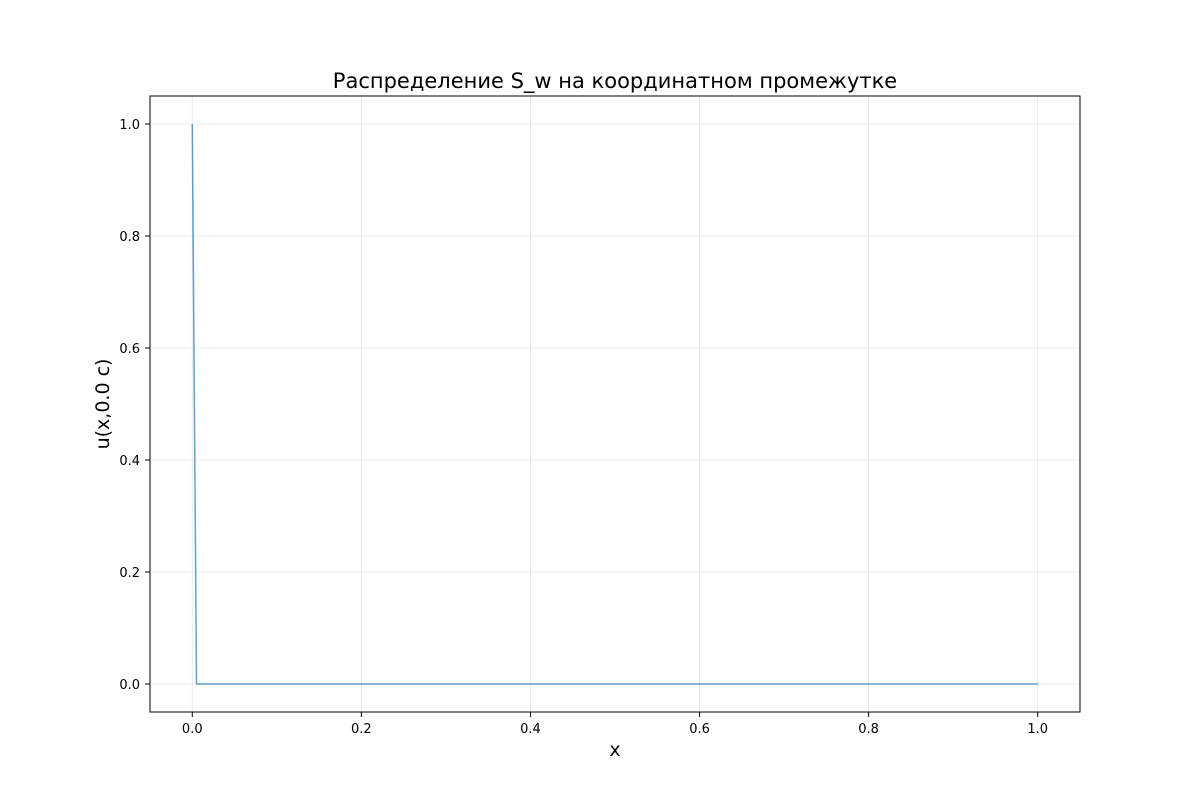  Describe the element at coordinates (361, 729) in the screenshot. I see `x-tick-label: 0.2` at that location.